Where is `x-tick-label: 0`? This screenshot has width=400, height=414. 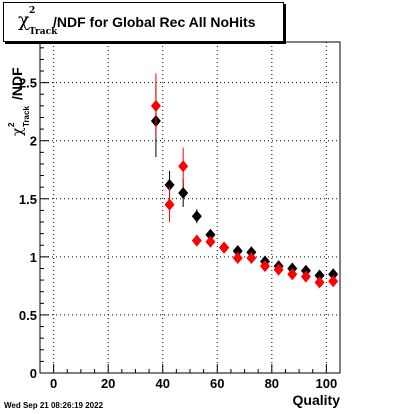 x-tick-label: 0 is located at coordinates (53, 383).